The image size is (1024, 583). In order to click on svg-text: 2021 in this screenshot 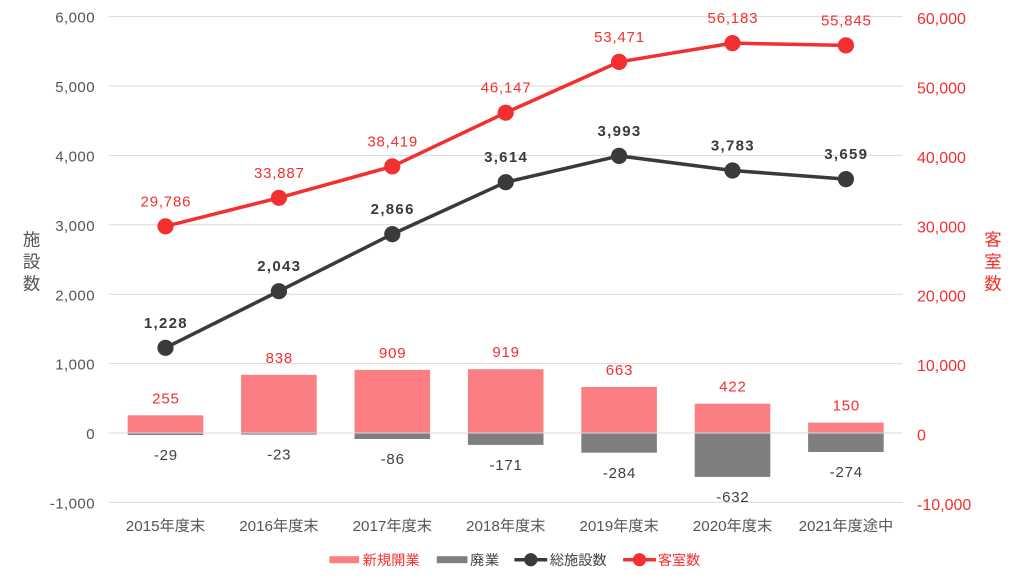, I will do `click(816, 526)`.